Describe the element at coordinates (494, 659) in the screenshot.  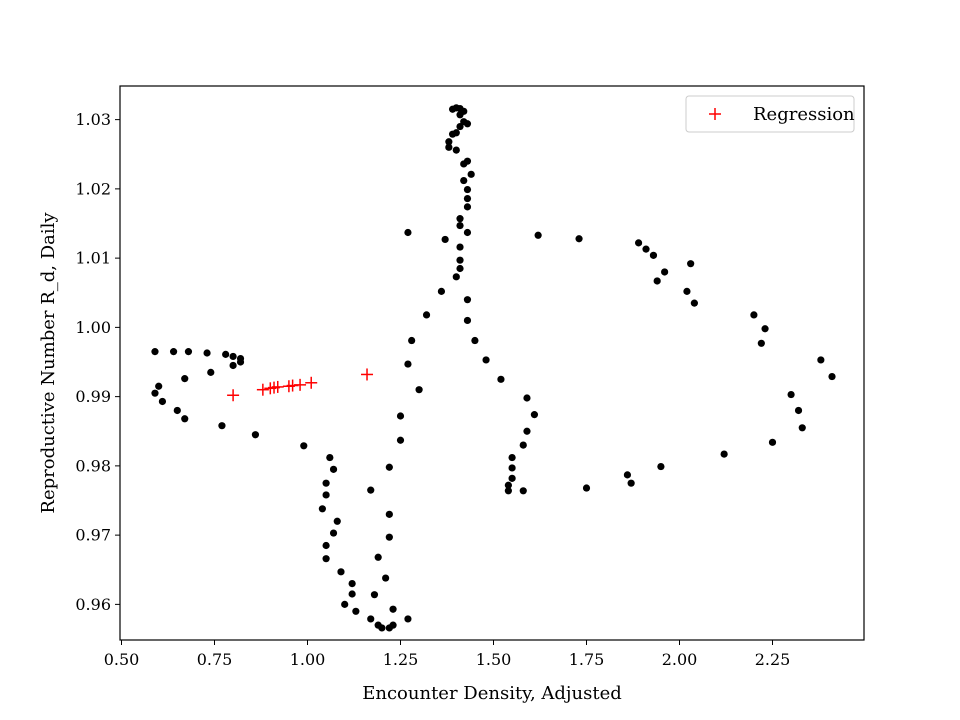
I see `x-tick-label: 1.50` at that location.